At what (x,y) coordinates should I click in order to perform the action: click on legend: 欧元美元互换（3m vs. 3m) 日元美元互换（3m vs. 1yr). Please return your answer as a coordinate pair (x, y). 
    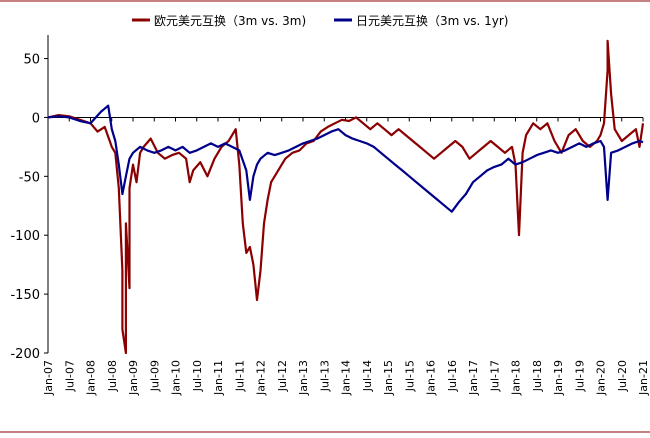
    Looking at the image, I should click on (320, 21).